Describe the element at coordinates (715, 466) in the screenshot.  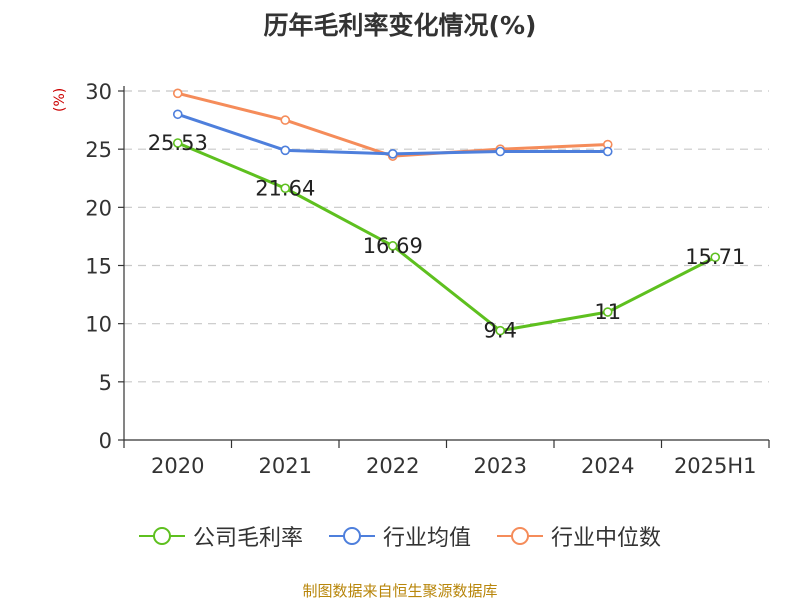
I see `x-tick-label: 2025H1` at that location.